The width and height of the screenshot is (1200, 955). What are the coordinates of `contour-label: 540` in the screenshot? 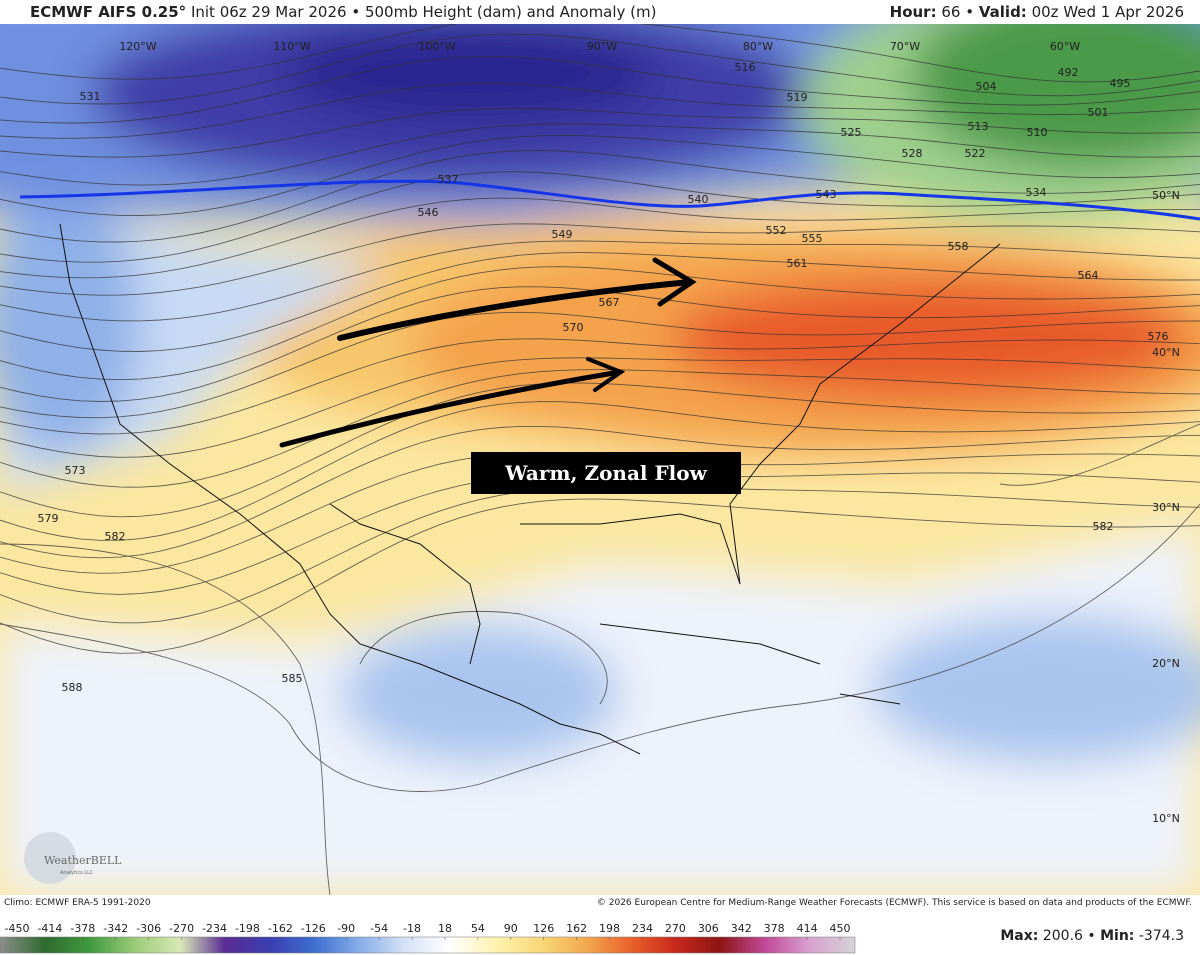 It's located at (698, 199).